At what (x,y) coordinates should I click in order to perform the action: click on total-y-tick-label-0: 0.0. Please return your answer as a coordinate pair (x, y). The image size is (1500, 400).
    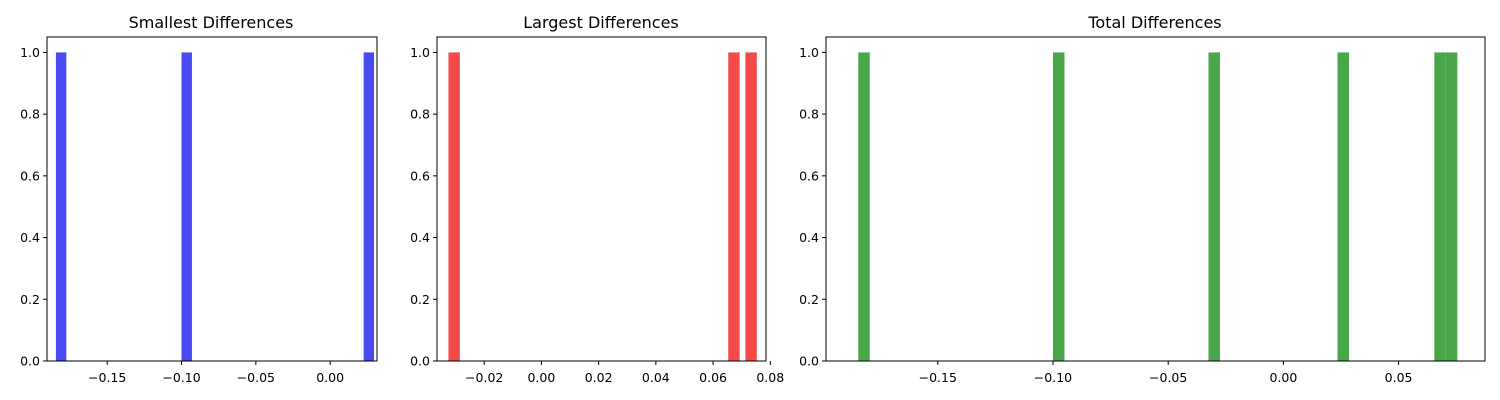
    Looking at the image, I should click on (809, 361).